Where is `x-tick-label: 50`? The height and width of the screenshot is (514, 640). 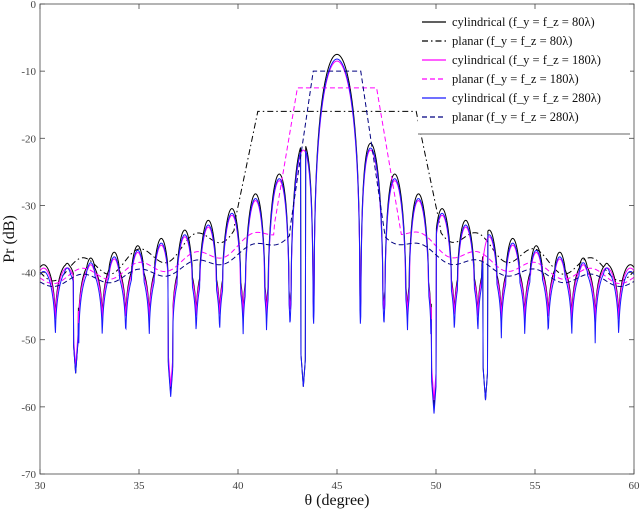
x-tick-label: 50 is located at coordinates (437, 486).